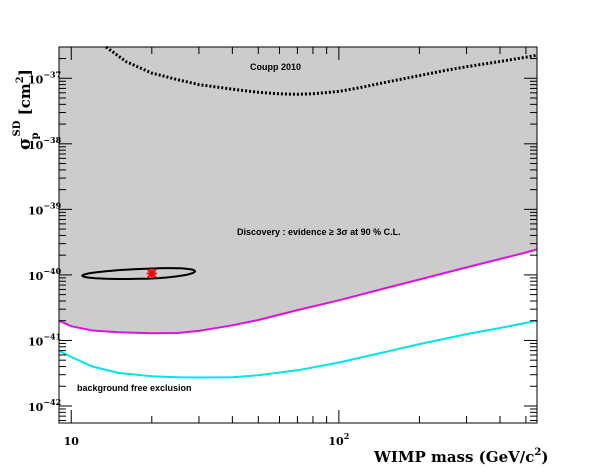  What do you see at coordinates (134, 388) in the screenshot?
I see `annotation-background-free: background free exclusion` at bounding box center [134, 388].